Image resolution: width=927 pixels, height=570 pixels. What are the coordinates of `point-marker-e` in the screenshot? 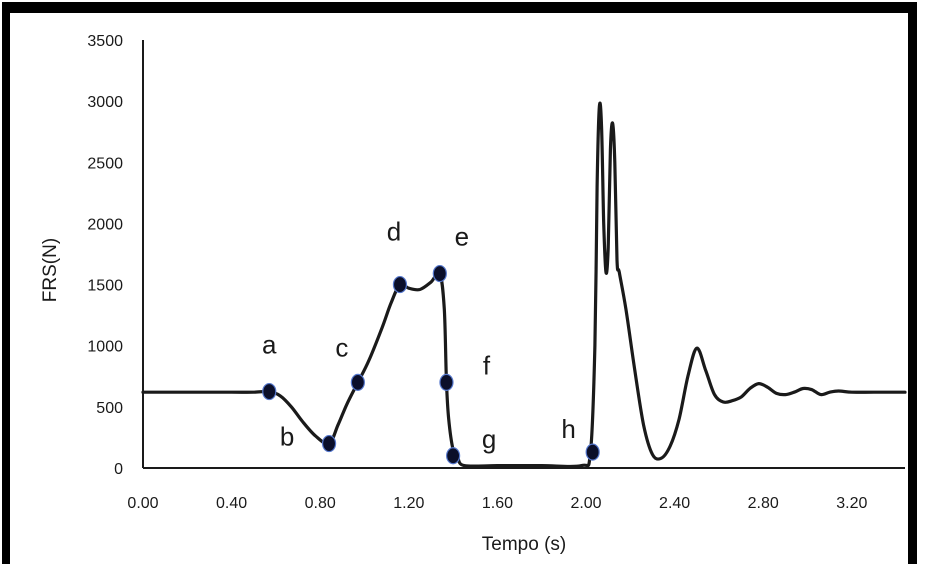 It's located at (439, 273).